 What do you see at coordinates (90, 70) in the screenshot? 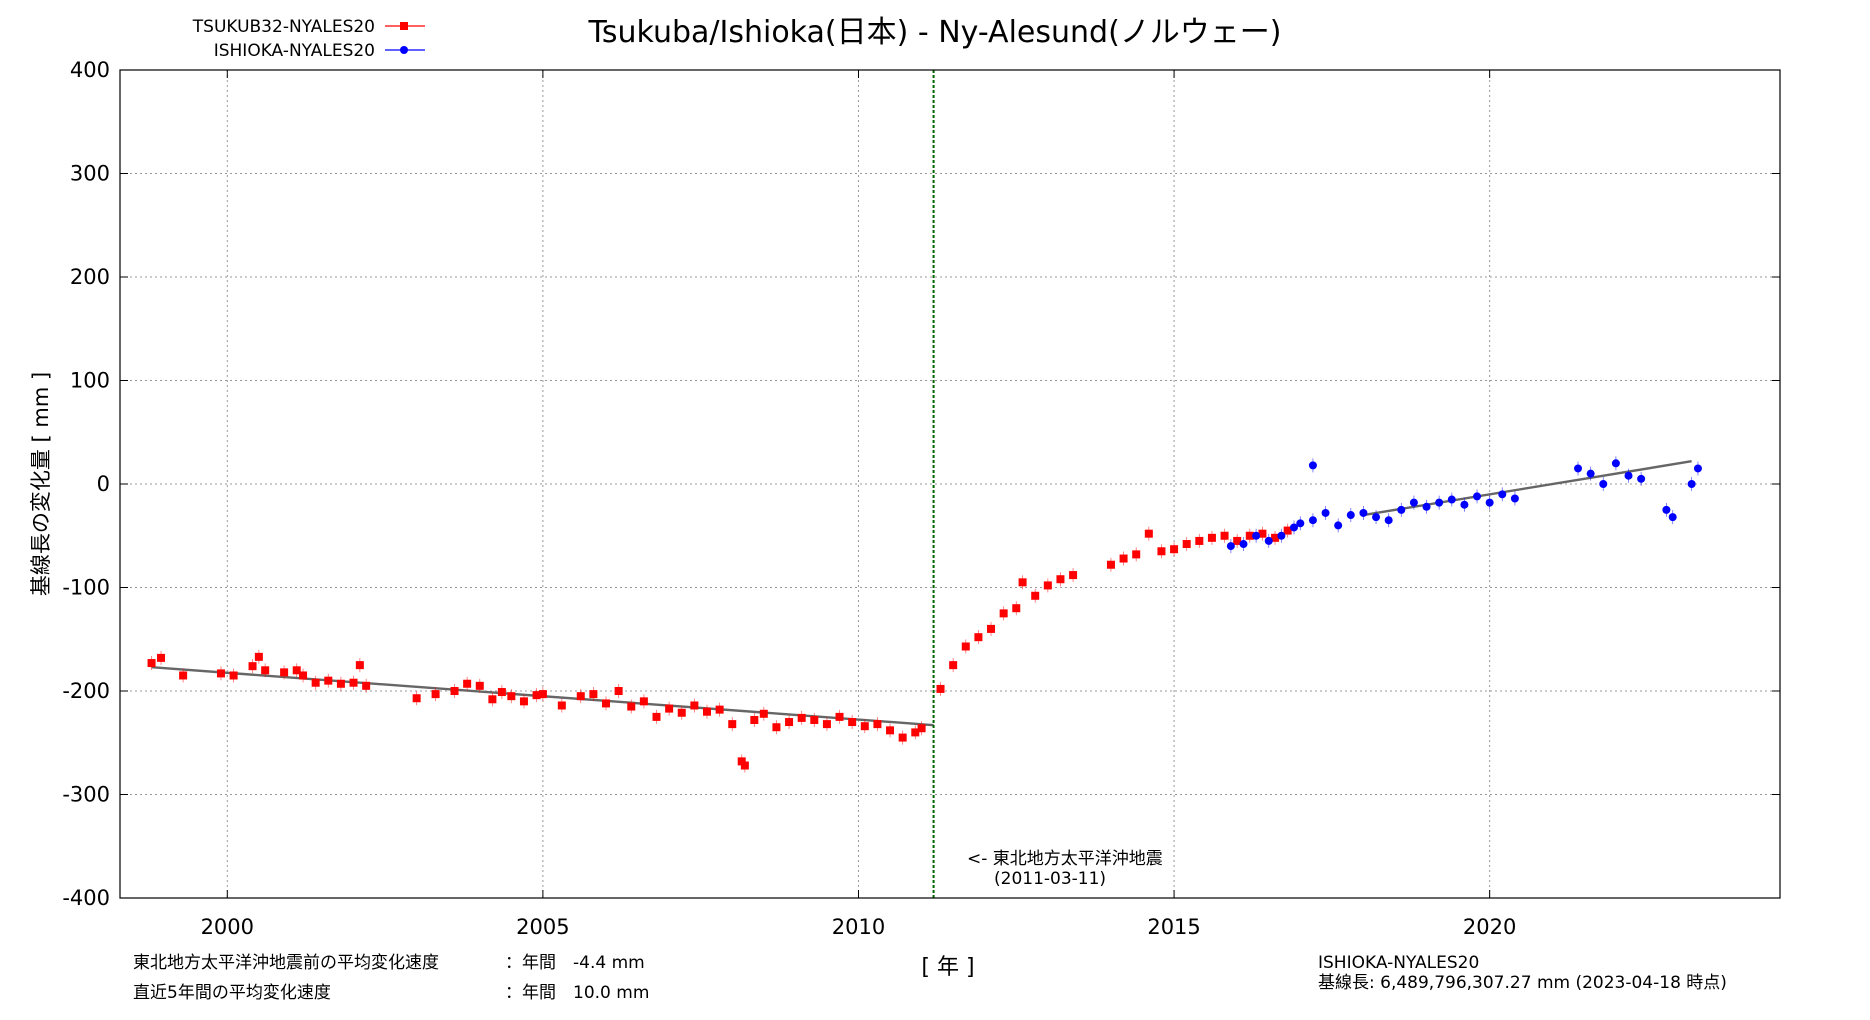
I see `y-tick-label: 400` at bounding box center [90, 70].